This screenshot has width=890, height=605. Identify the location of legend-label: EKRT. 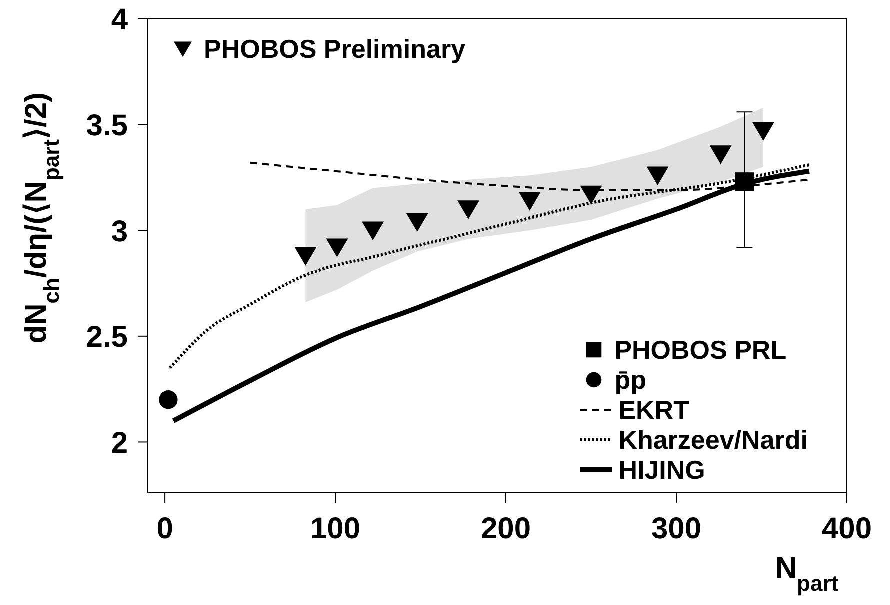
(654, 410).